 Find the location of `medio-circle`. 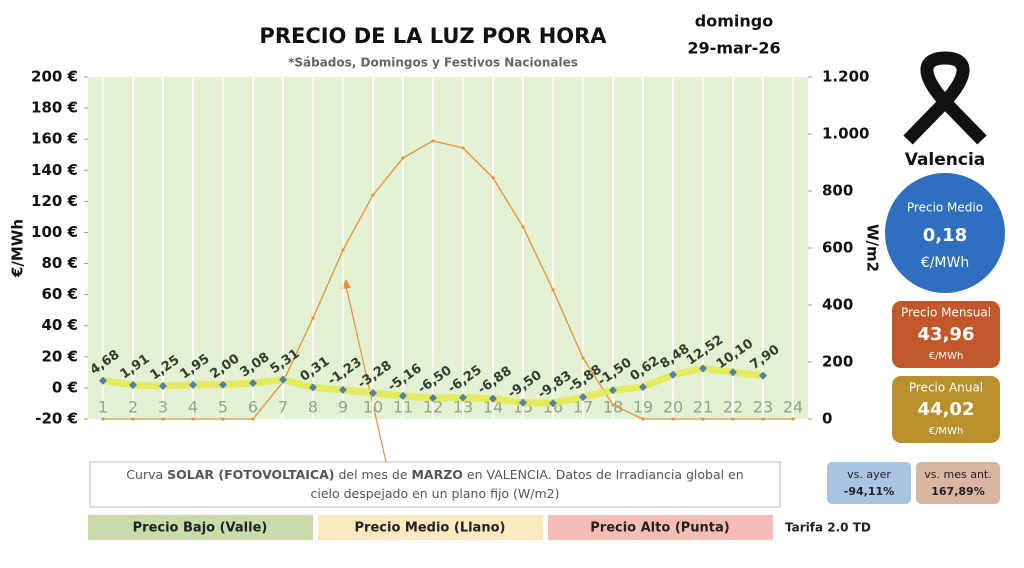

medio-circle is located at coordinates (945, 233).